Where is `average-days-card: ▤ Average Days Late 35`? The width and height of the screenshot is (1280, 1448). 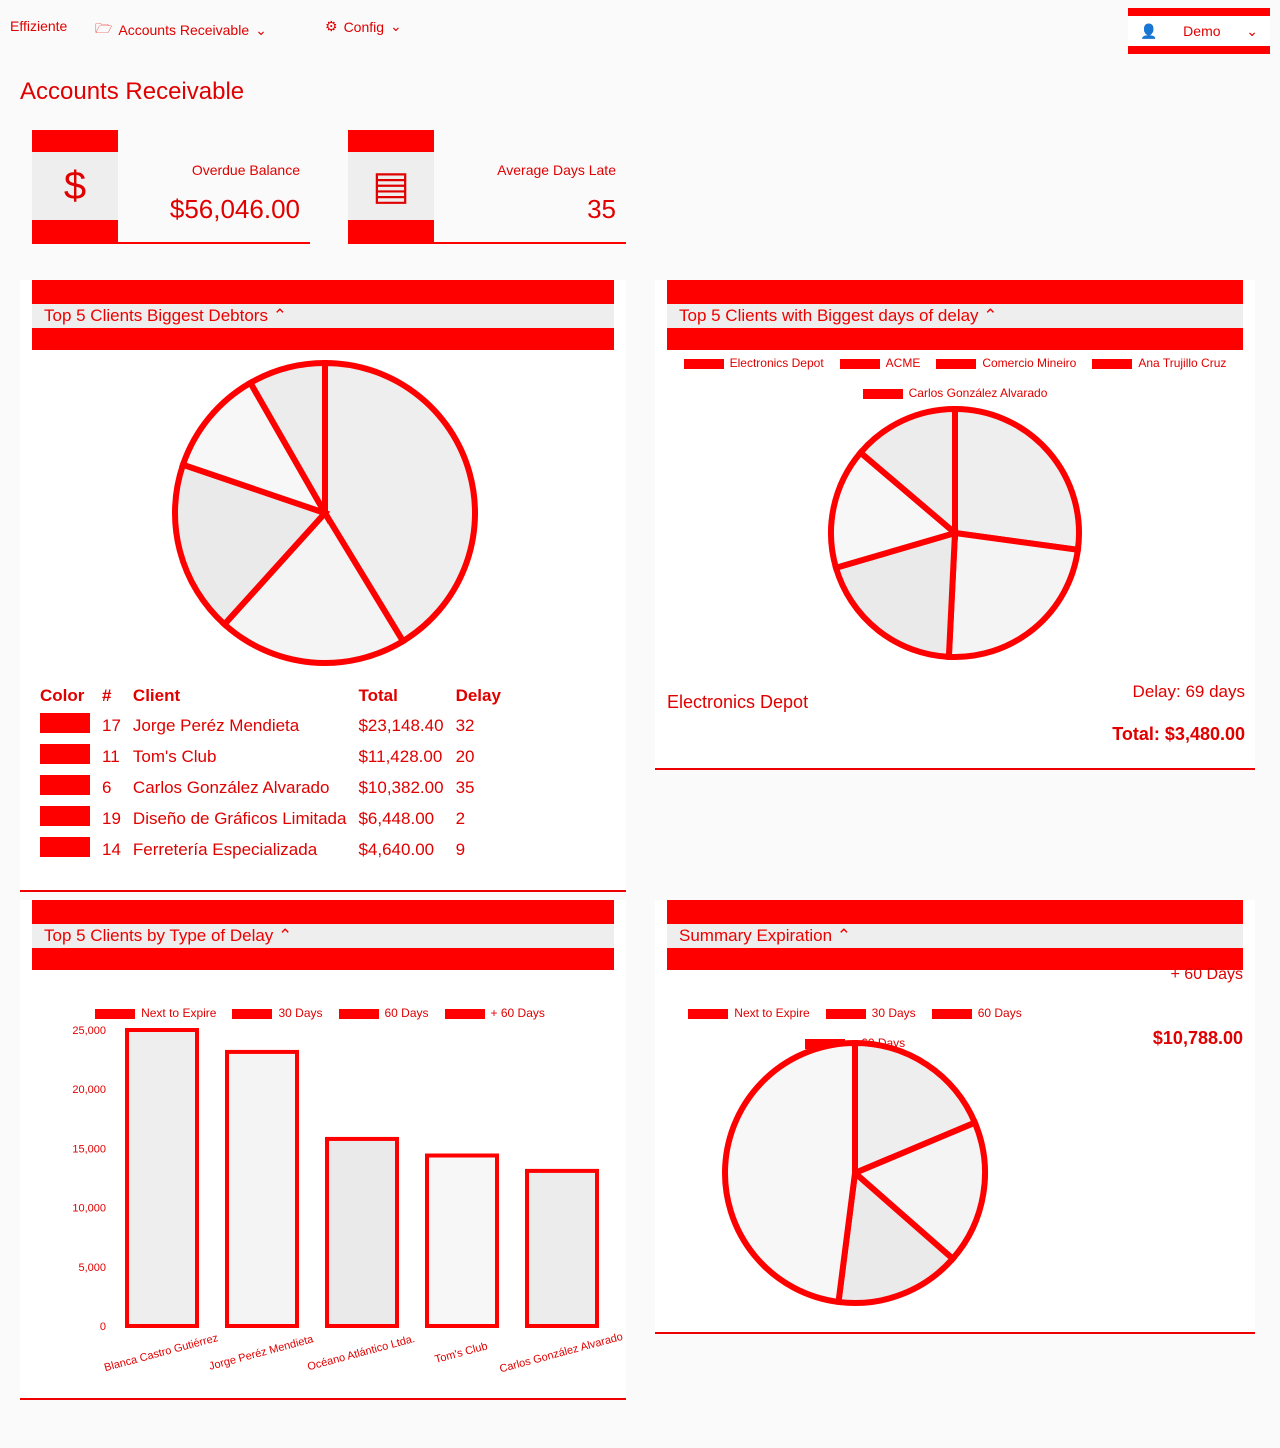 average-days-card: ▤ Average Days Late 35 is located at coordinates (487, 187).